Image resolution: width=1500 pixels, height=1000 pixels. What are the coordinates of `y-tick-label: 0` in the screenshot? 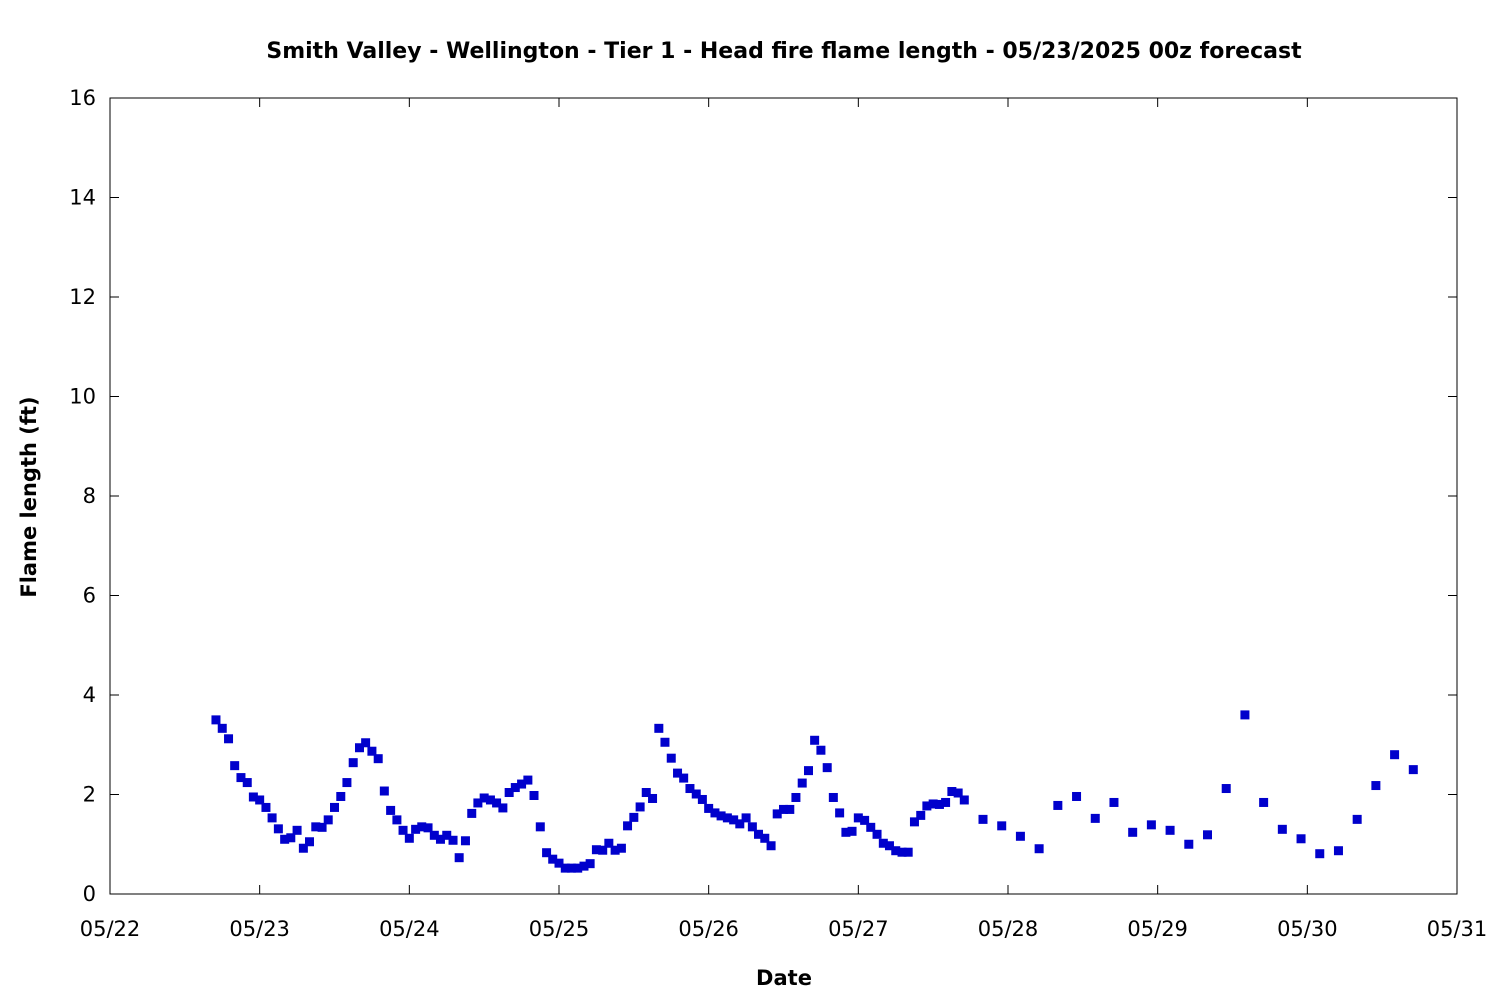 It's located at (89, 894).